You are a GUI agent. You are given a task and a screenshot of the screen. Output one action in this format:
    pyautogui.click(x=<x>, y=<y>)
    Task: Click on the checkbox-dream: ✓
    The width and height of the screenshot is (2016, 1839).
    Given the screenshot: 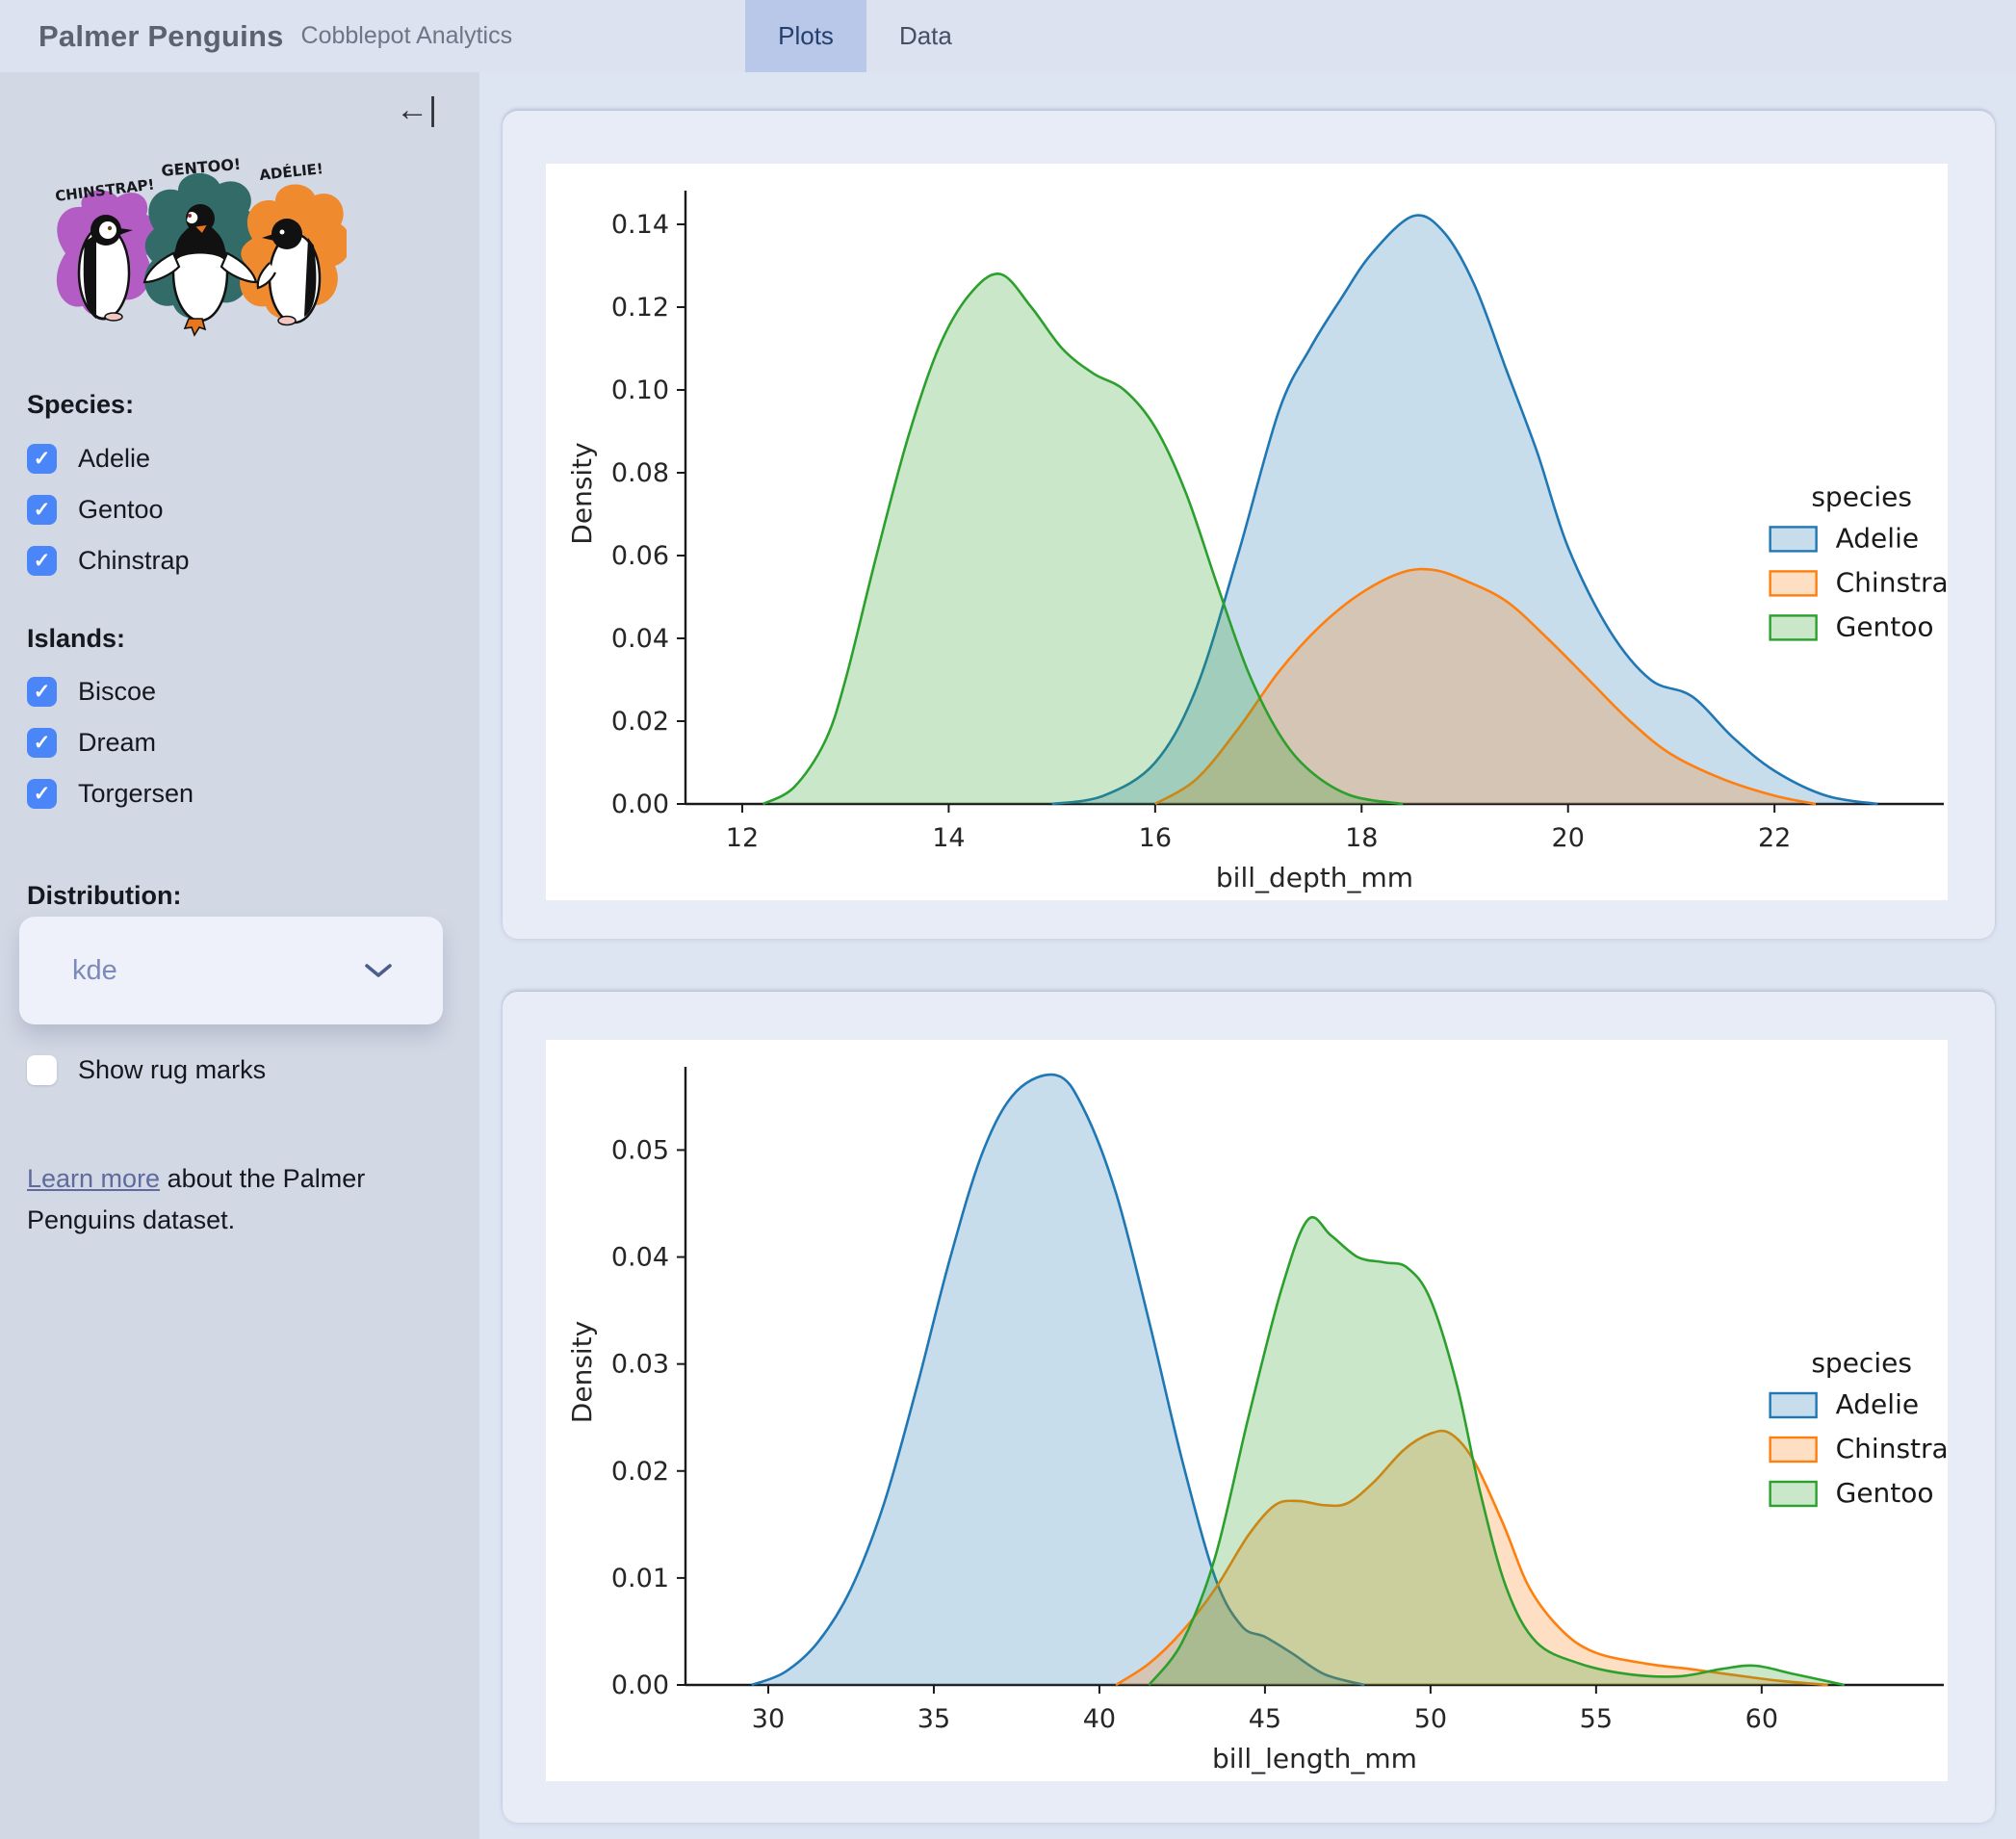 What is the action you would take?
    pyautogui.click(x=42, y=742)
    